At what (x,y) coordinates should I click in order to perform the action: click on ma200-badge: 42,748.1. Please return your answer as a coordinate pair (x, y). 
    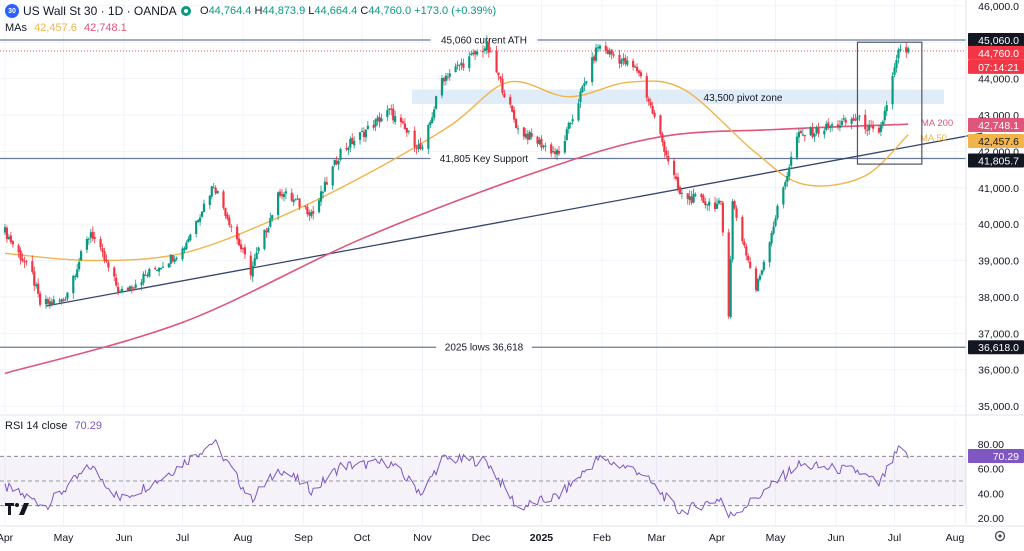
    Looking at the image, I should click on (998, 126).